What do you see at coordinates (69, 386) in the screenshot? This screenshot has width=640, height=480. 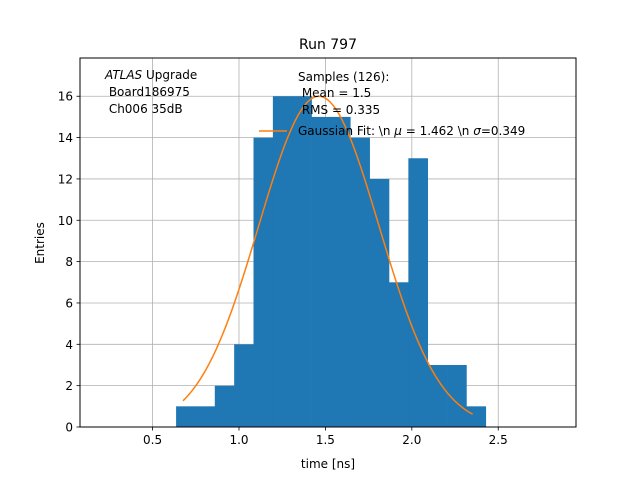 I see `y-tick-label: 2` at bounding box center [69, 386].